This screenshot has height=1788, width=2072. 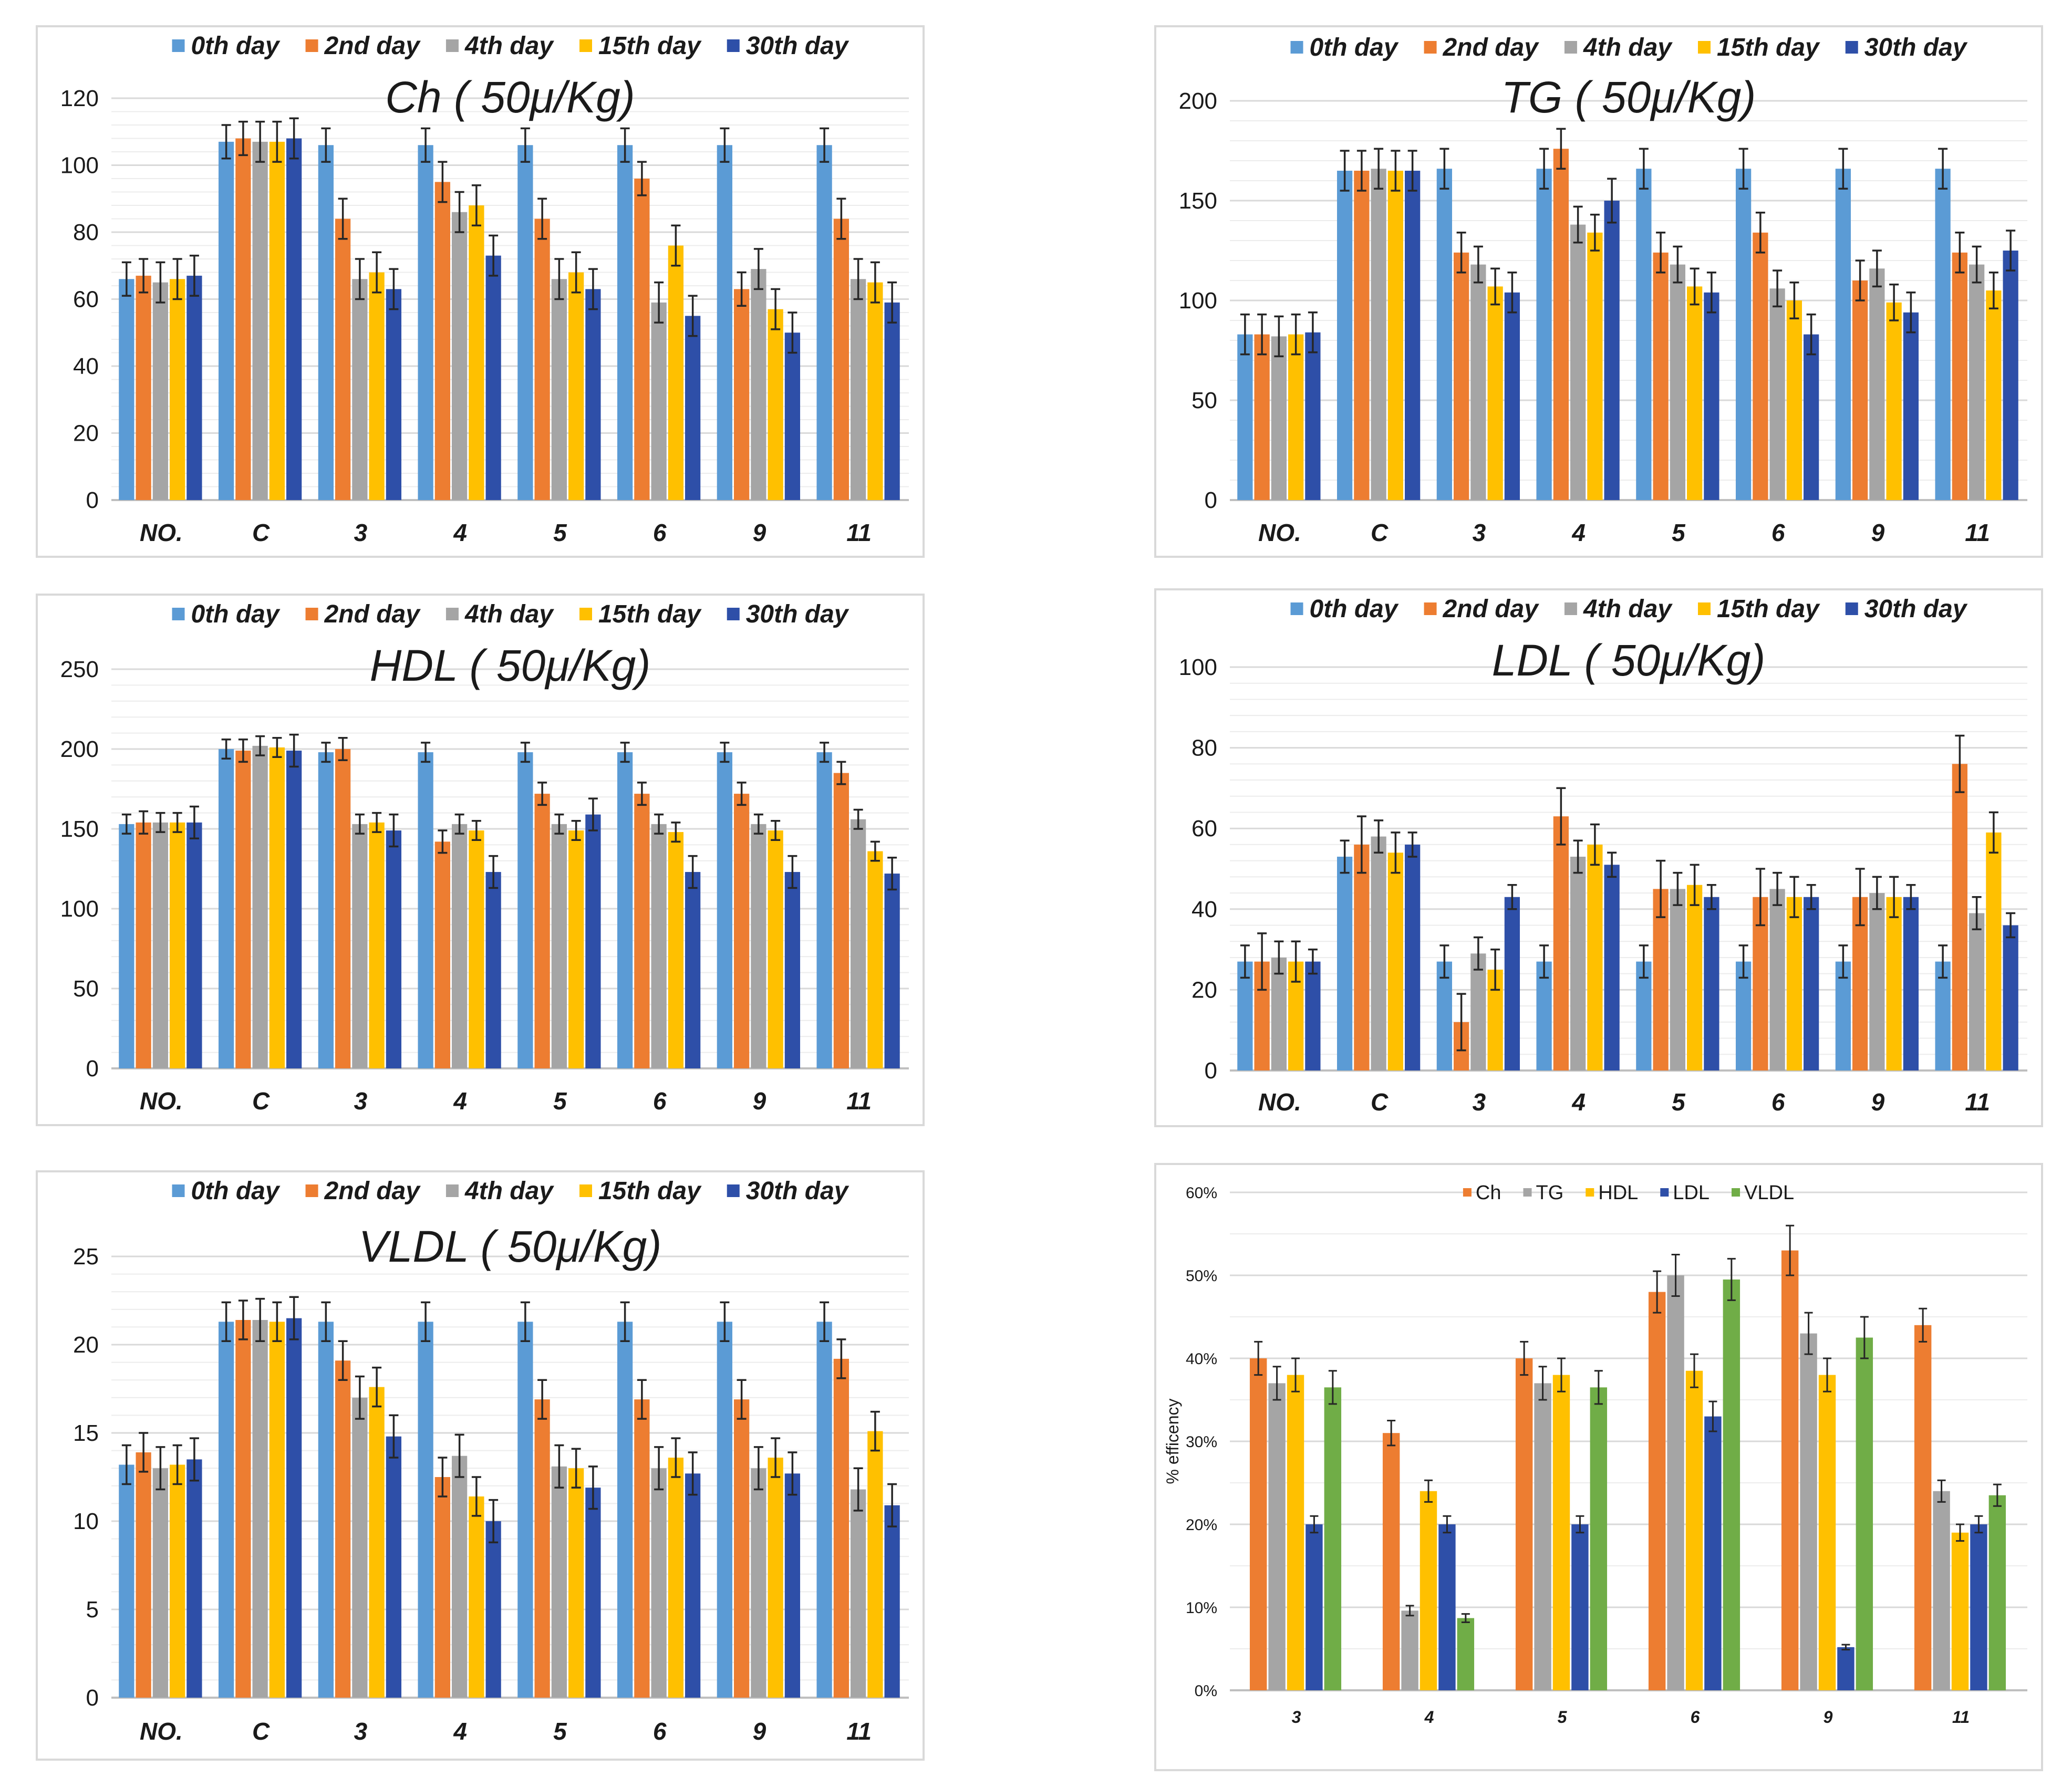 What do you see at coordinates (1916, 609) in the screenshot?
I see `legend-label: 30th day` at bounding box center [1916, 609].